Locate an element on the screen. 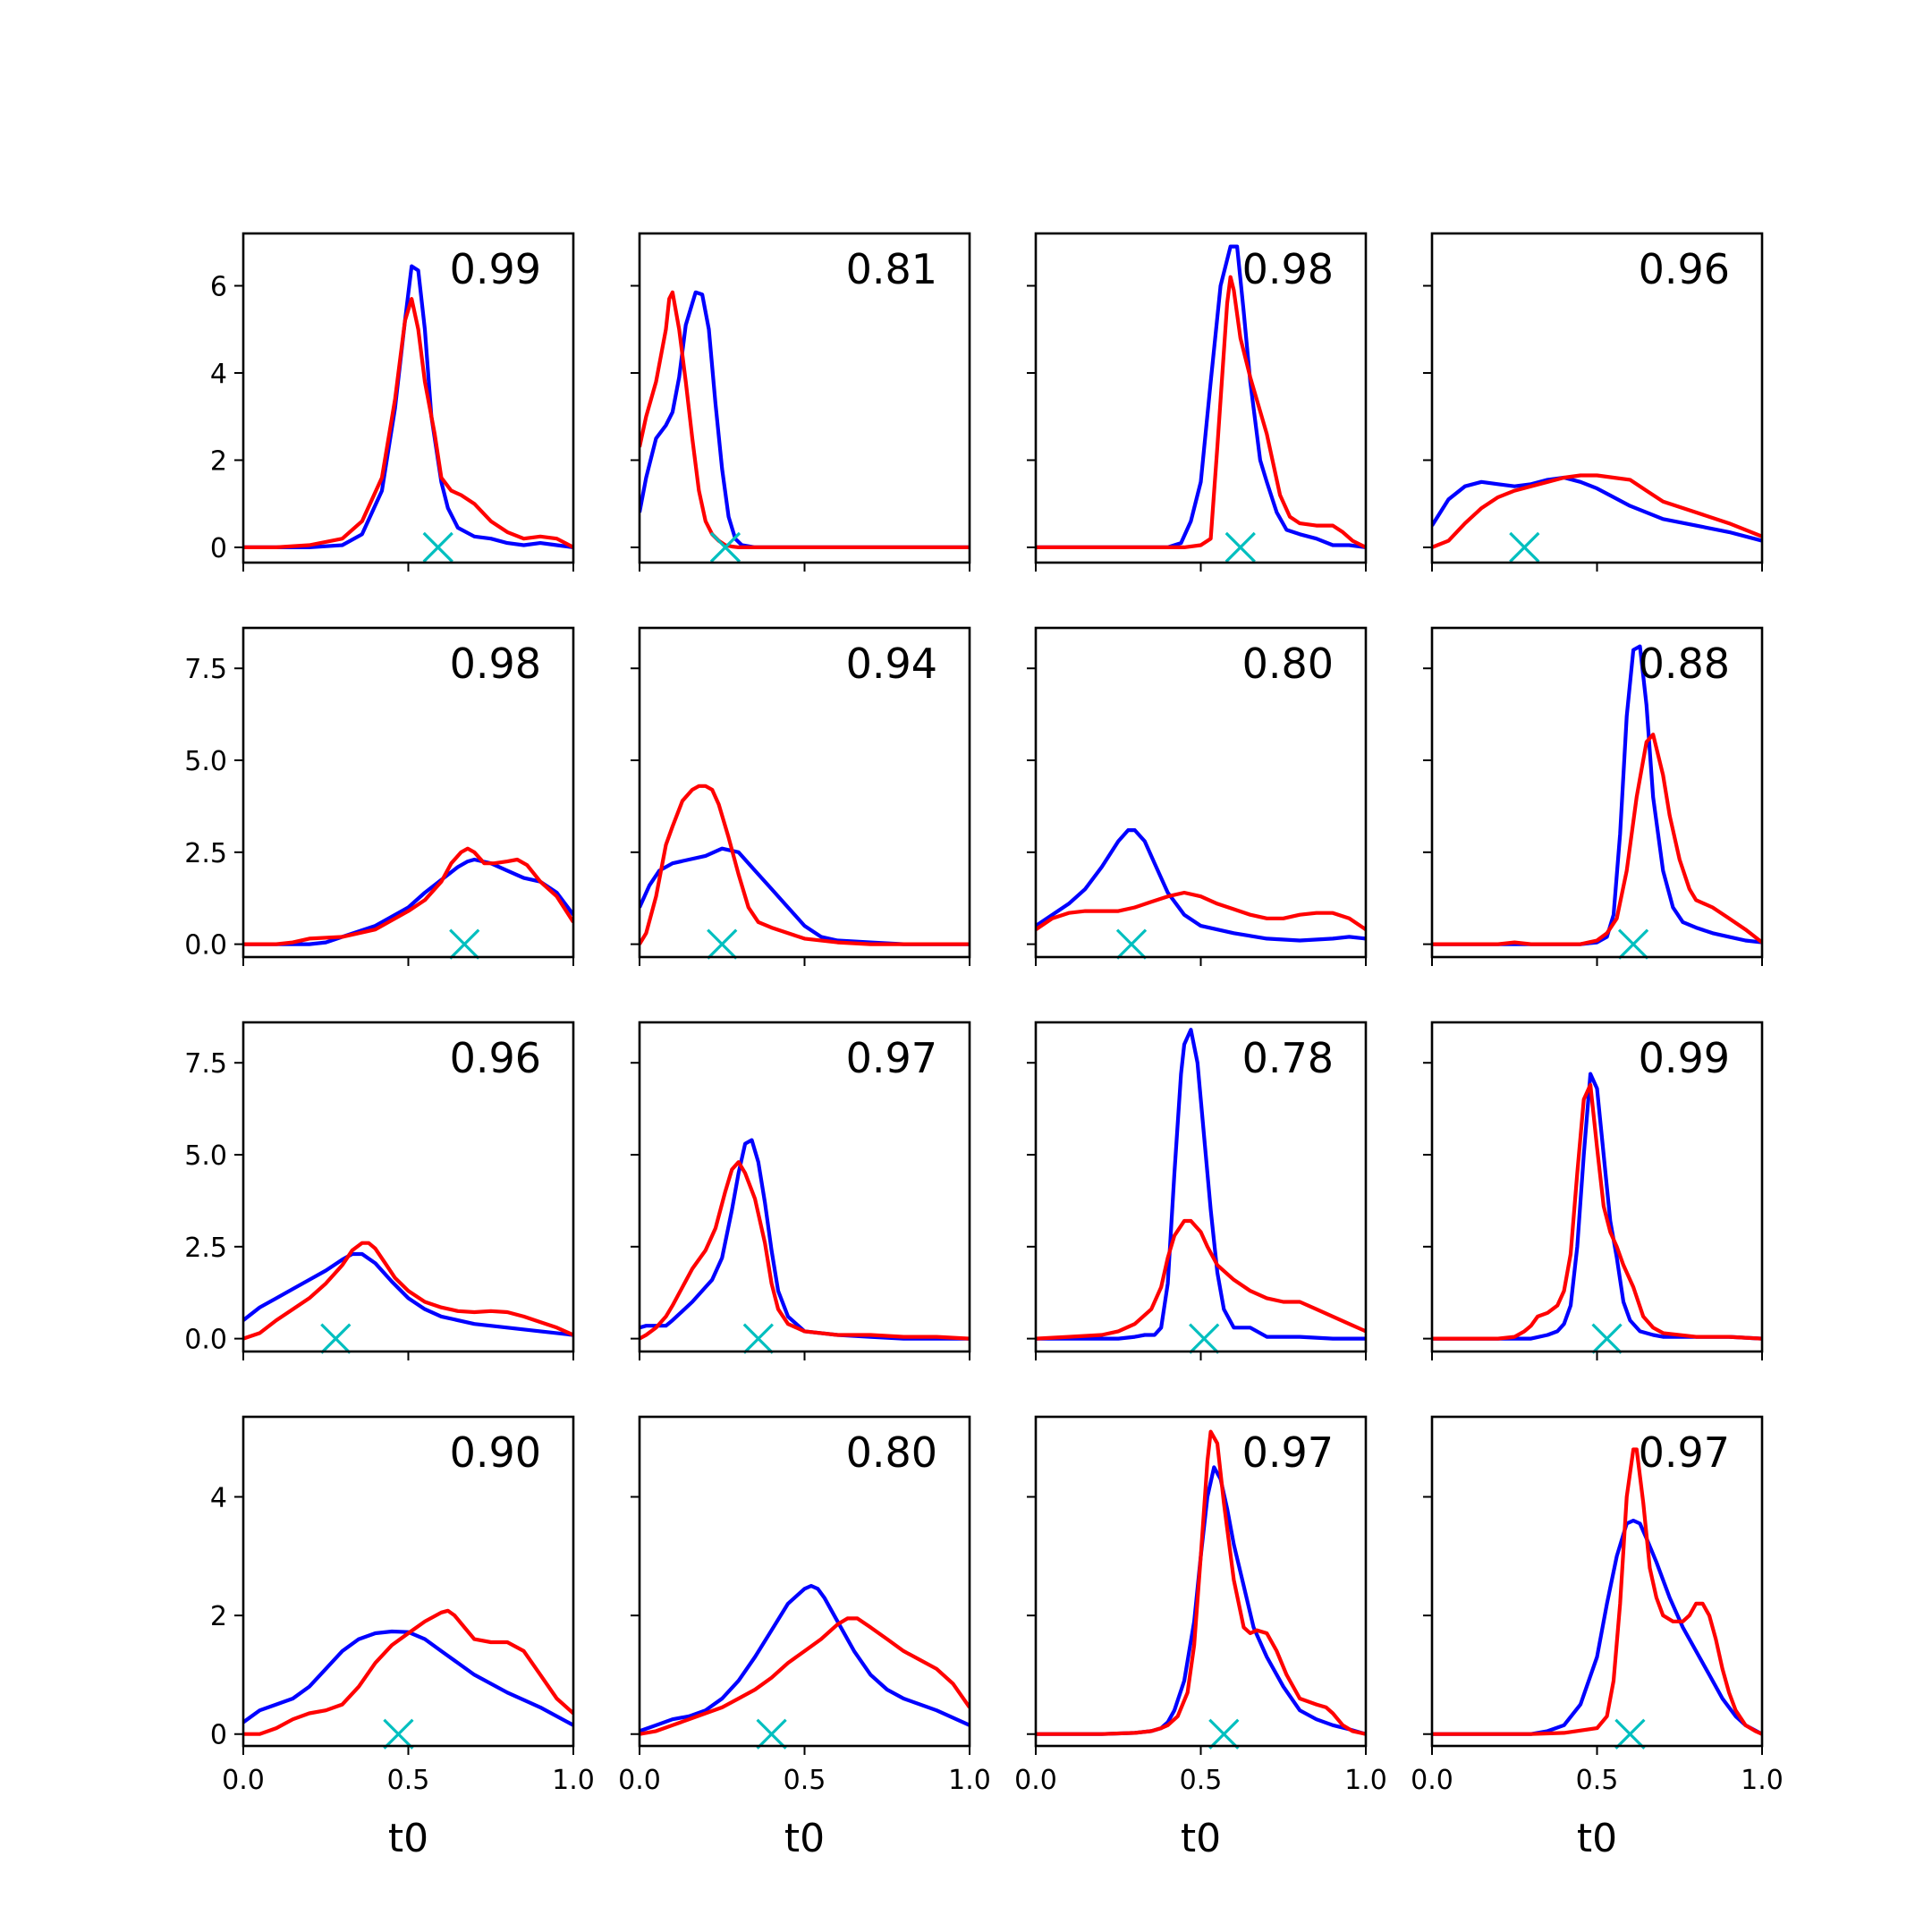  subplot-4-2: 0.0 0.5 1.0 t0 0.80 is located at coordinates (804, 1638).